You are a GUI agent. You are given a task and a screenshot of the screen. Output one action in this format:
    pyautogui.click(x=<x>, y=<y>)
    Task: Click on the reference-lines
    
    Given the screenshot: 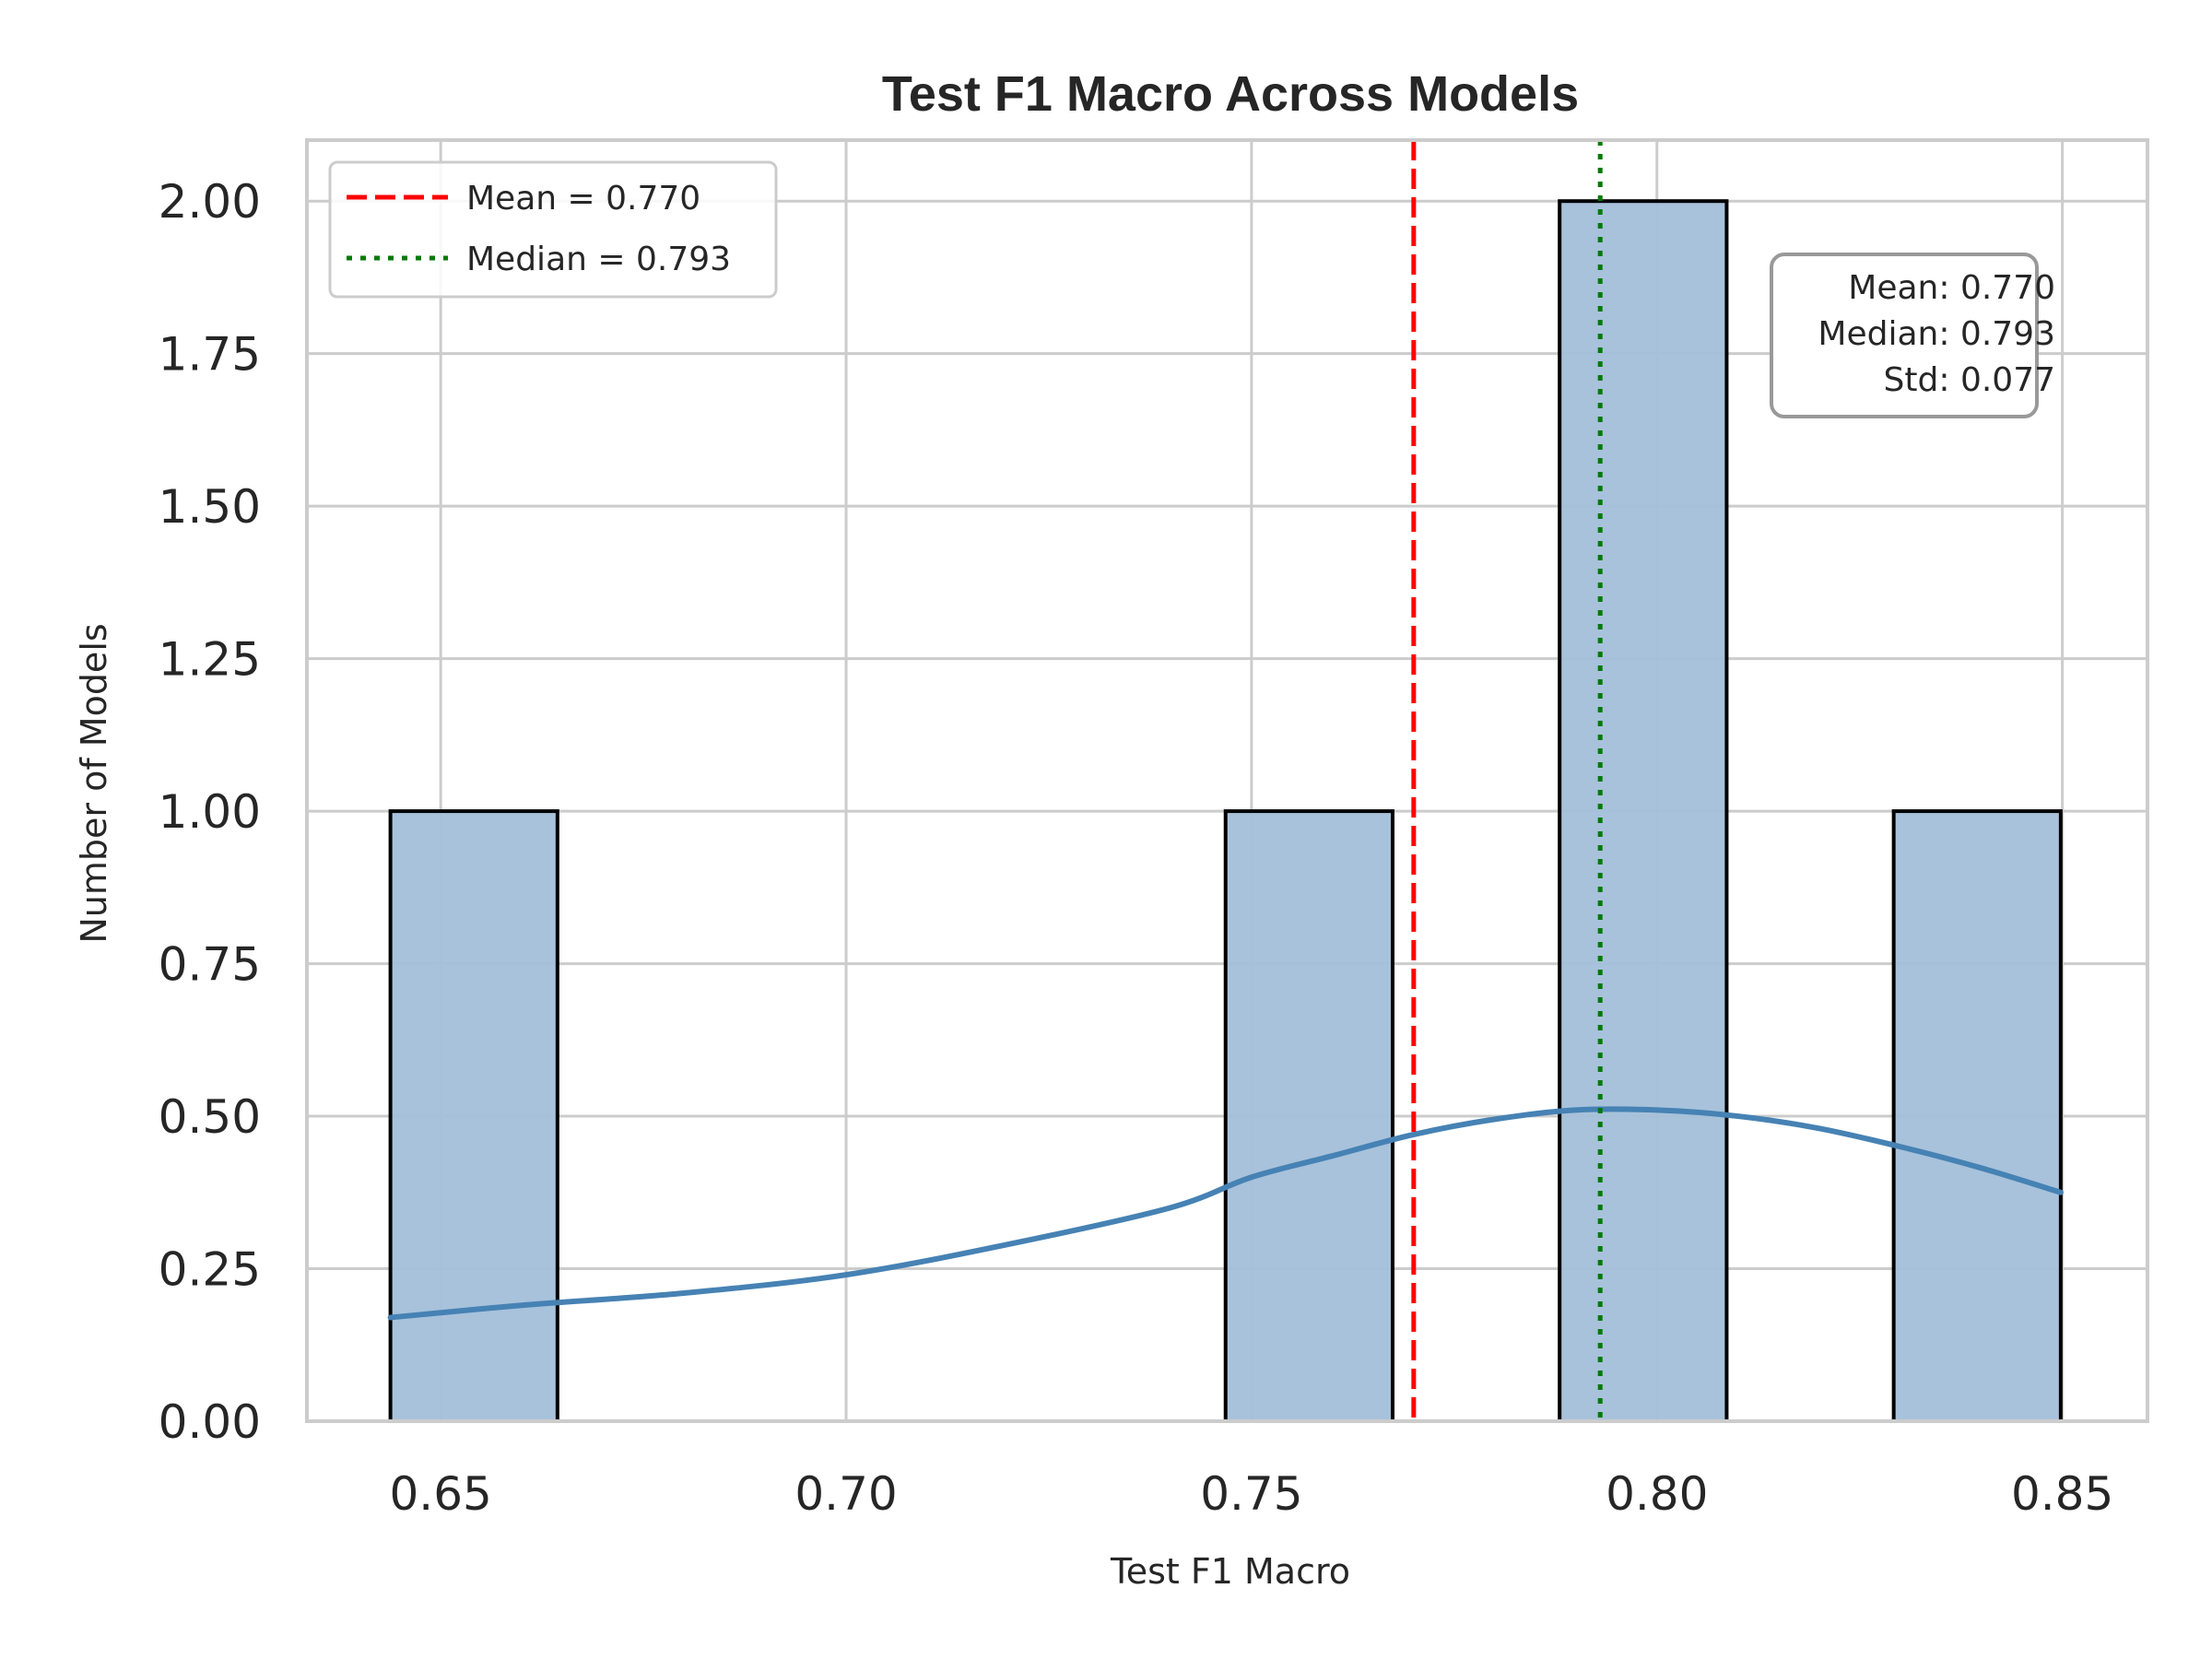 What is the action you would take?
    pyautogui.click(x=1507, y=780)
    